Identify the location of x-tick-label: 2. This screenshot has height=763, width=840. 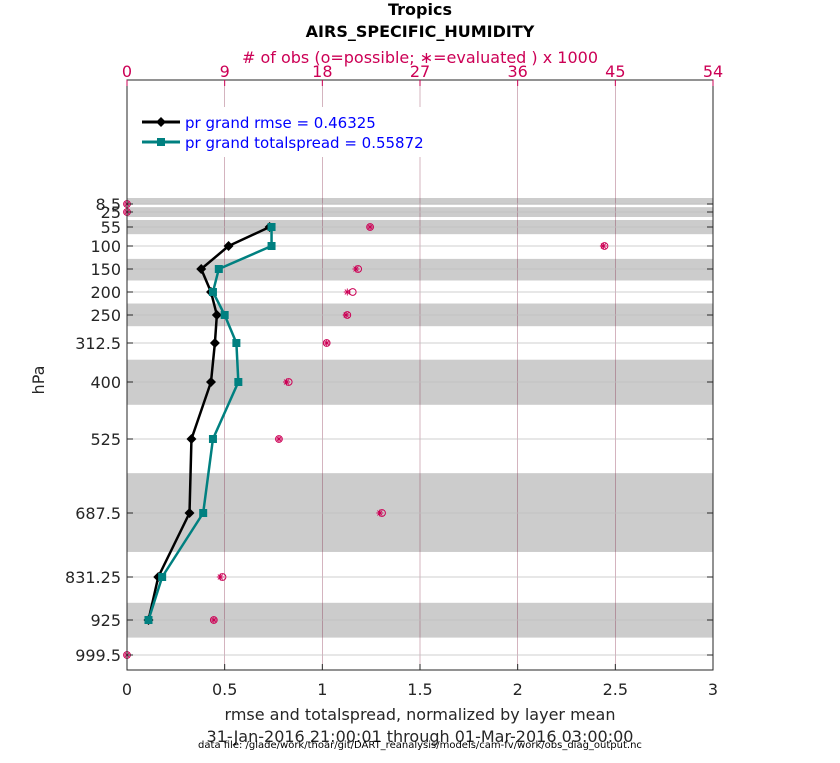
(518, 689).